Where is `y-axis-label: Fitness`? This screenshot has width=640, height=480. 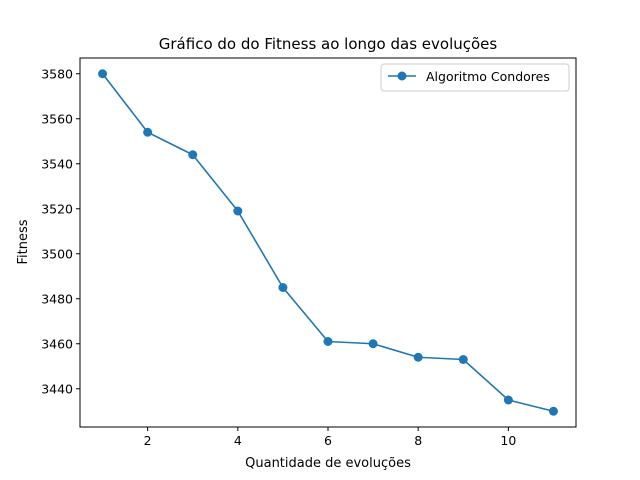
y-axis-label: Fitness is located at coordinates (23, 241).